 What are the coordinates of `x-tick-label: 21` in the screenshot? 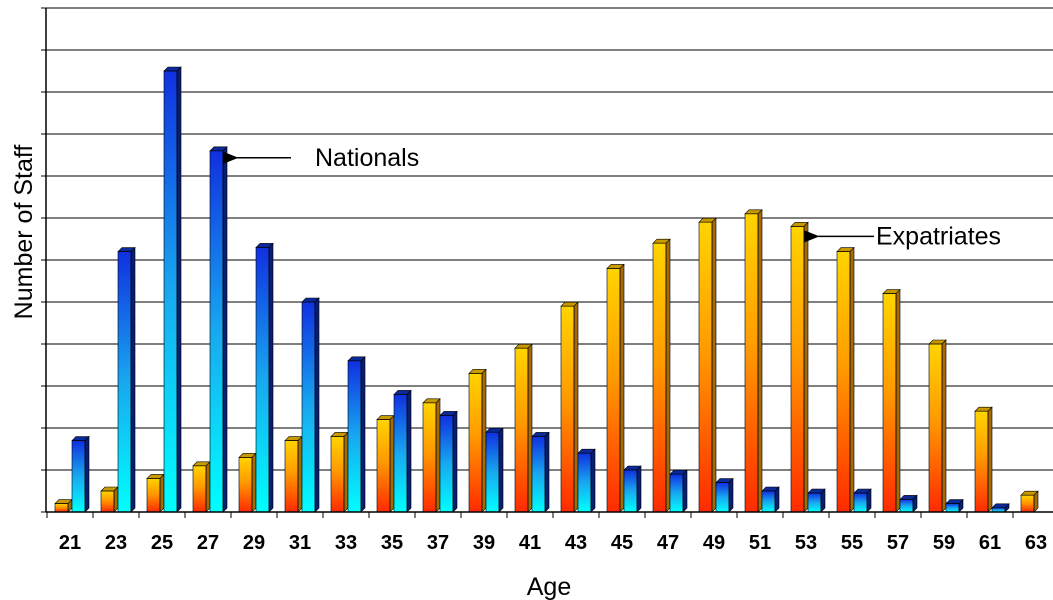 It's located at (70, 543).